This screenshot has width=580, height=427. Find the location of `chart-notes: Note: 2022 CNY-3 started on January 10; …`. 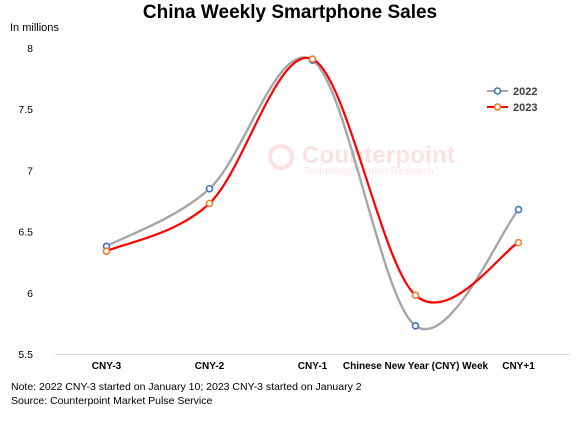

chart-notes: Note: 2022 CNY-3 started on January 10; … is located at coordinates (186, 394).